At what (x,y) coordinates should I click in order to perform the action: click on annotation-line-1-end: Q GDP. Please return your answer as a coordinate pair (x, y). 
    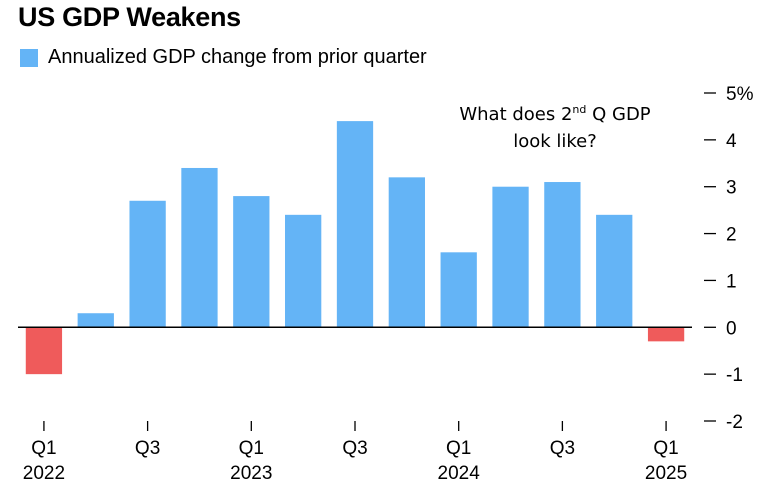
    Looking at the image, I should click on (618, 114).